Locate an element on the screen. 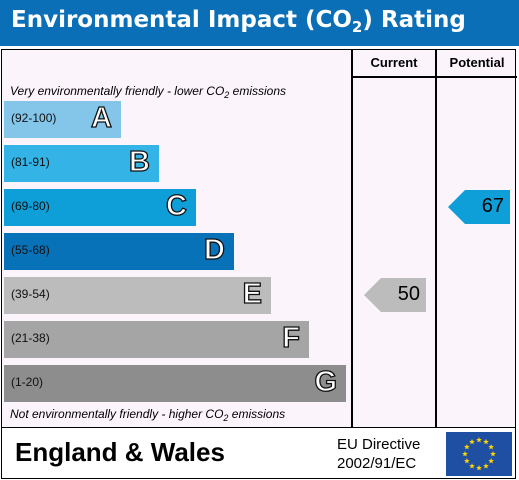 The width and height of the screenshot is (519, 480). band-range: (81-91) is located at coordinates (30, 162).